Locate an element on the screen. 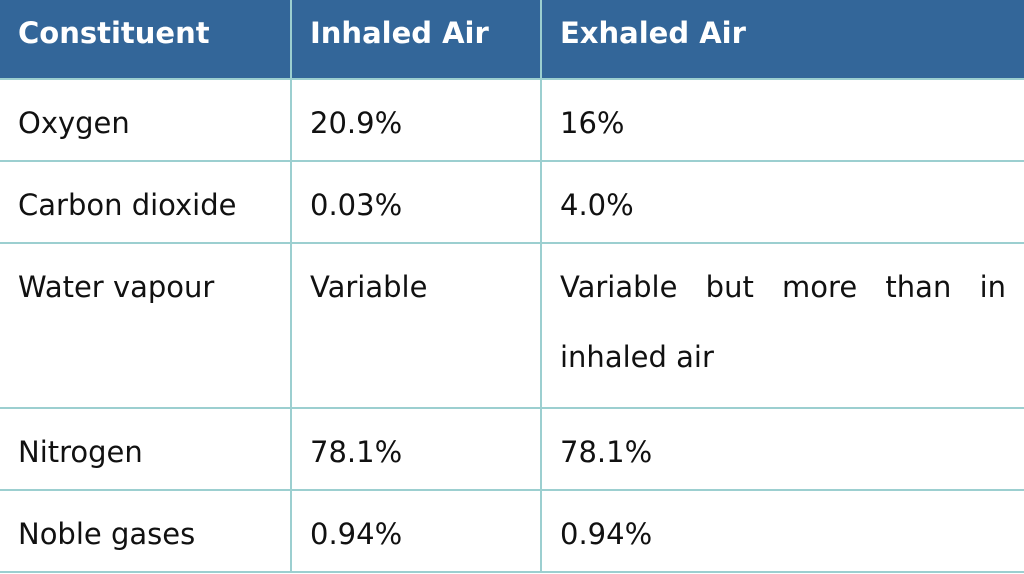 The image size is (1024, 574). cell: 4.0% is located at coordinates (782, 202).